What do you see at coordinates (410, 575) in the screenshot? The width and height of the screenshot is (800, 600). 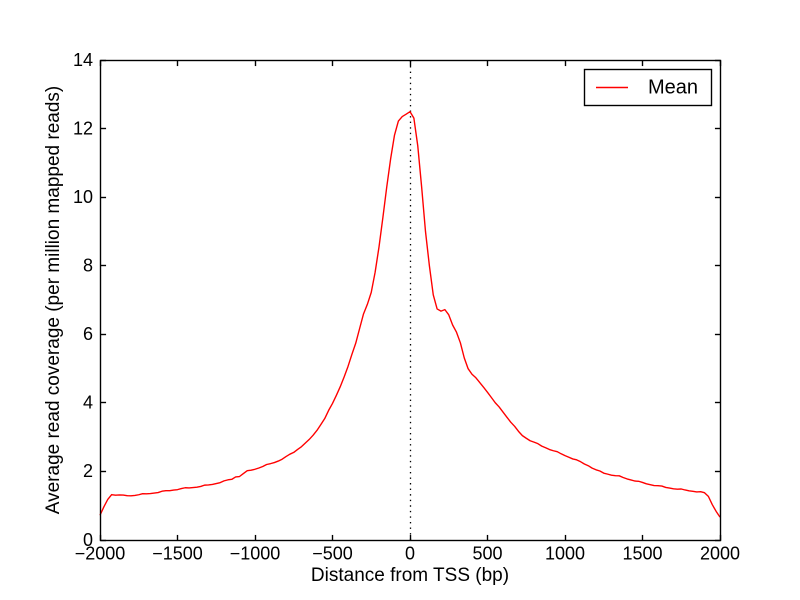 I see `svg-text: Distance from TSS (bp)` at bounding box center [410, 575].